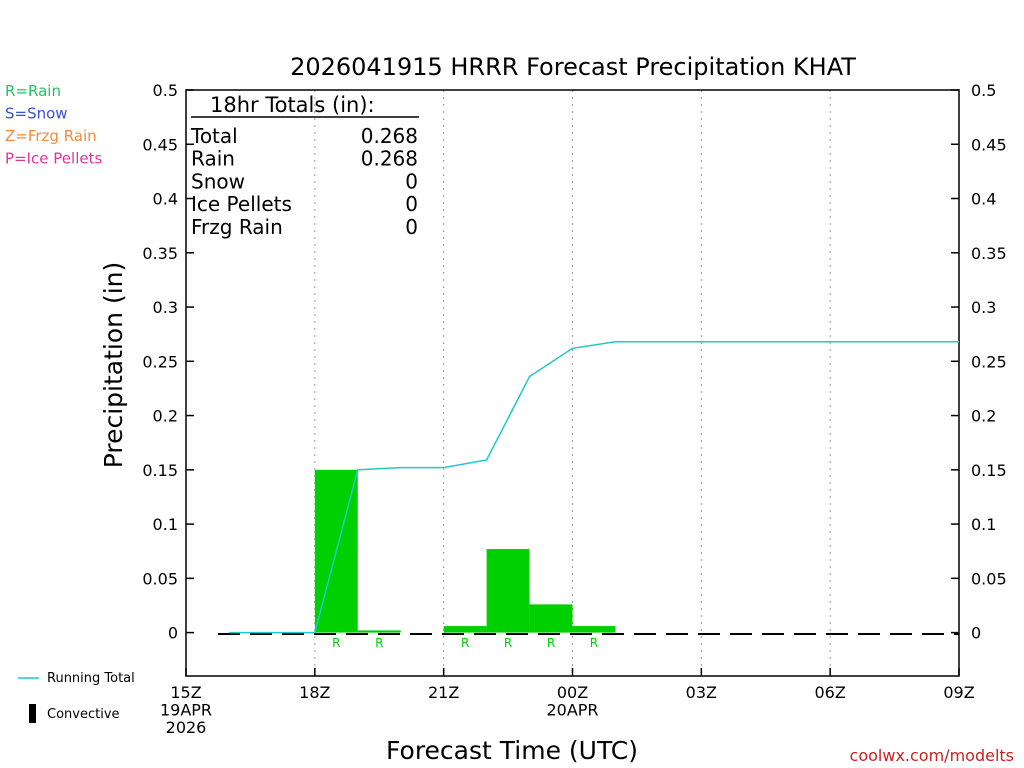  What do you see at coordinates (411, 204) in the screenshot?
I see `totals-value-3: 0` at bounding box center [411, 204].